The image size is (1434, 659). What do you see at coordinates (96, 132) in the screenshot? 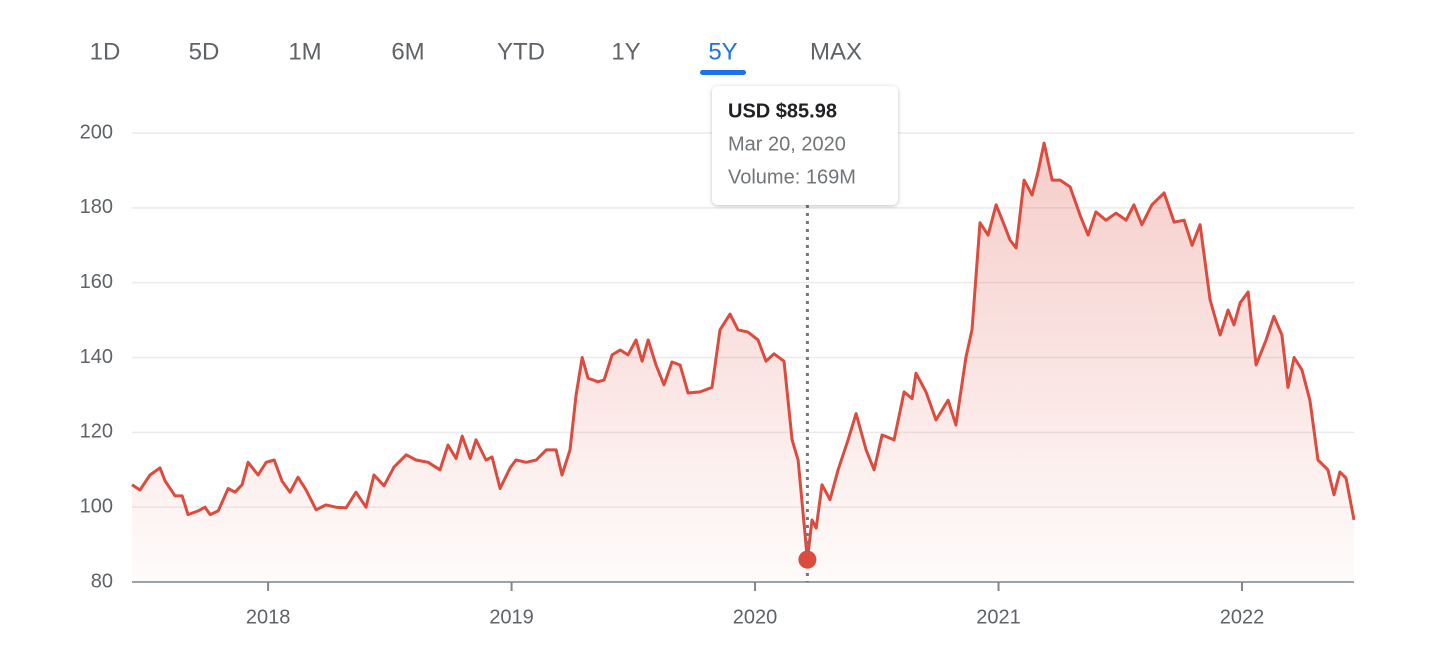
I see `y-tick-label: 200` at bounding box center [96, 132].